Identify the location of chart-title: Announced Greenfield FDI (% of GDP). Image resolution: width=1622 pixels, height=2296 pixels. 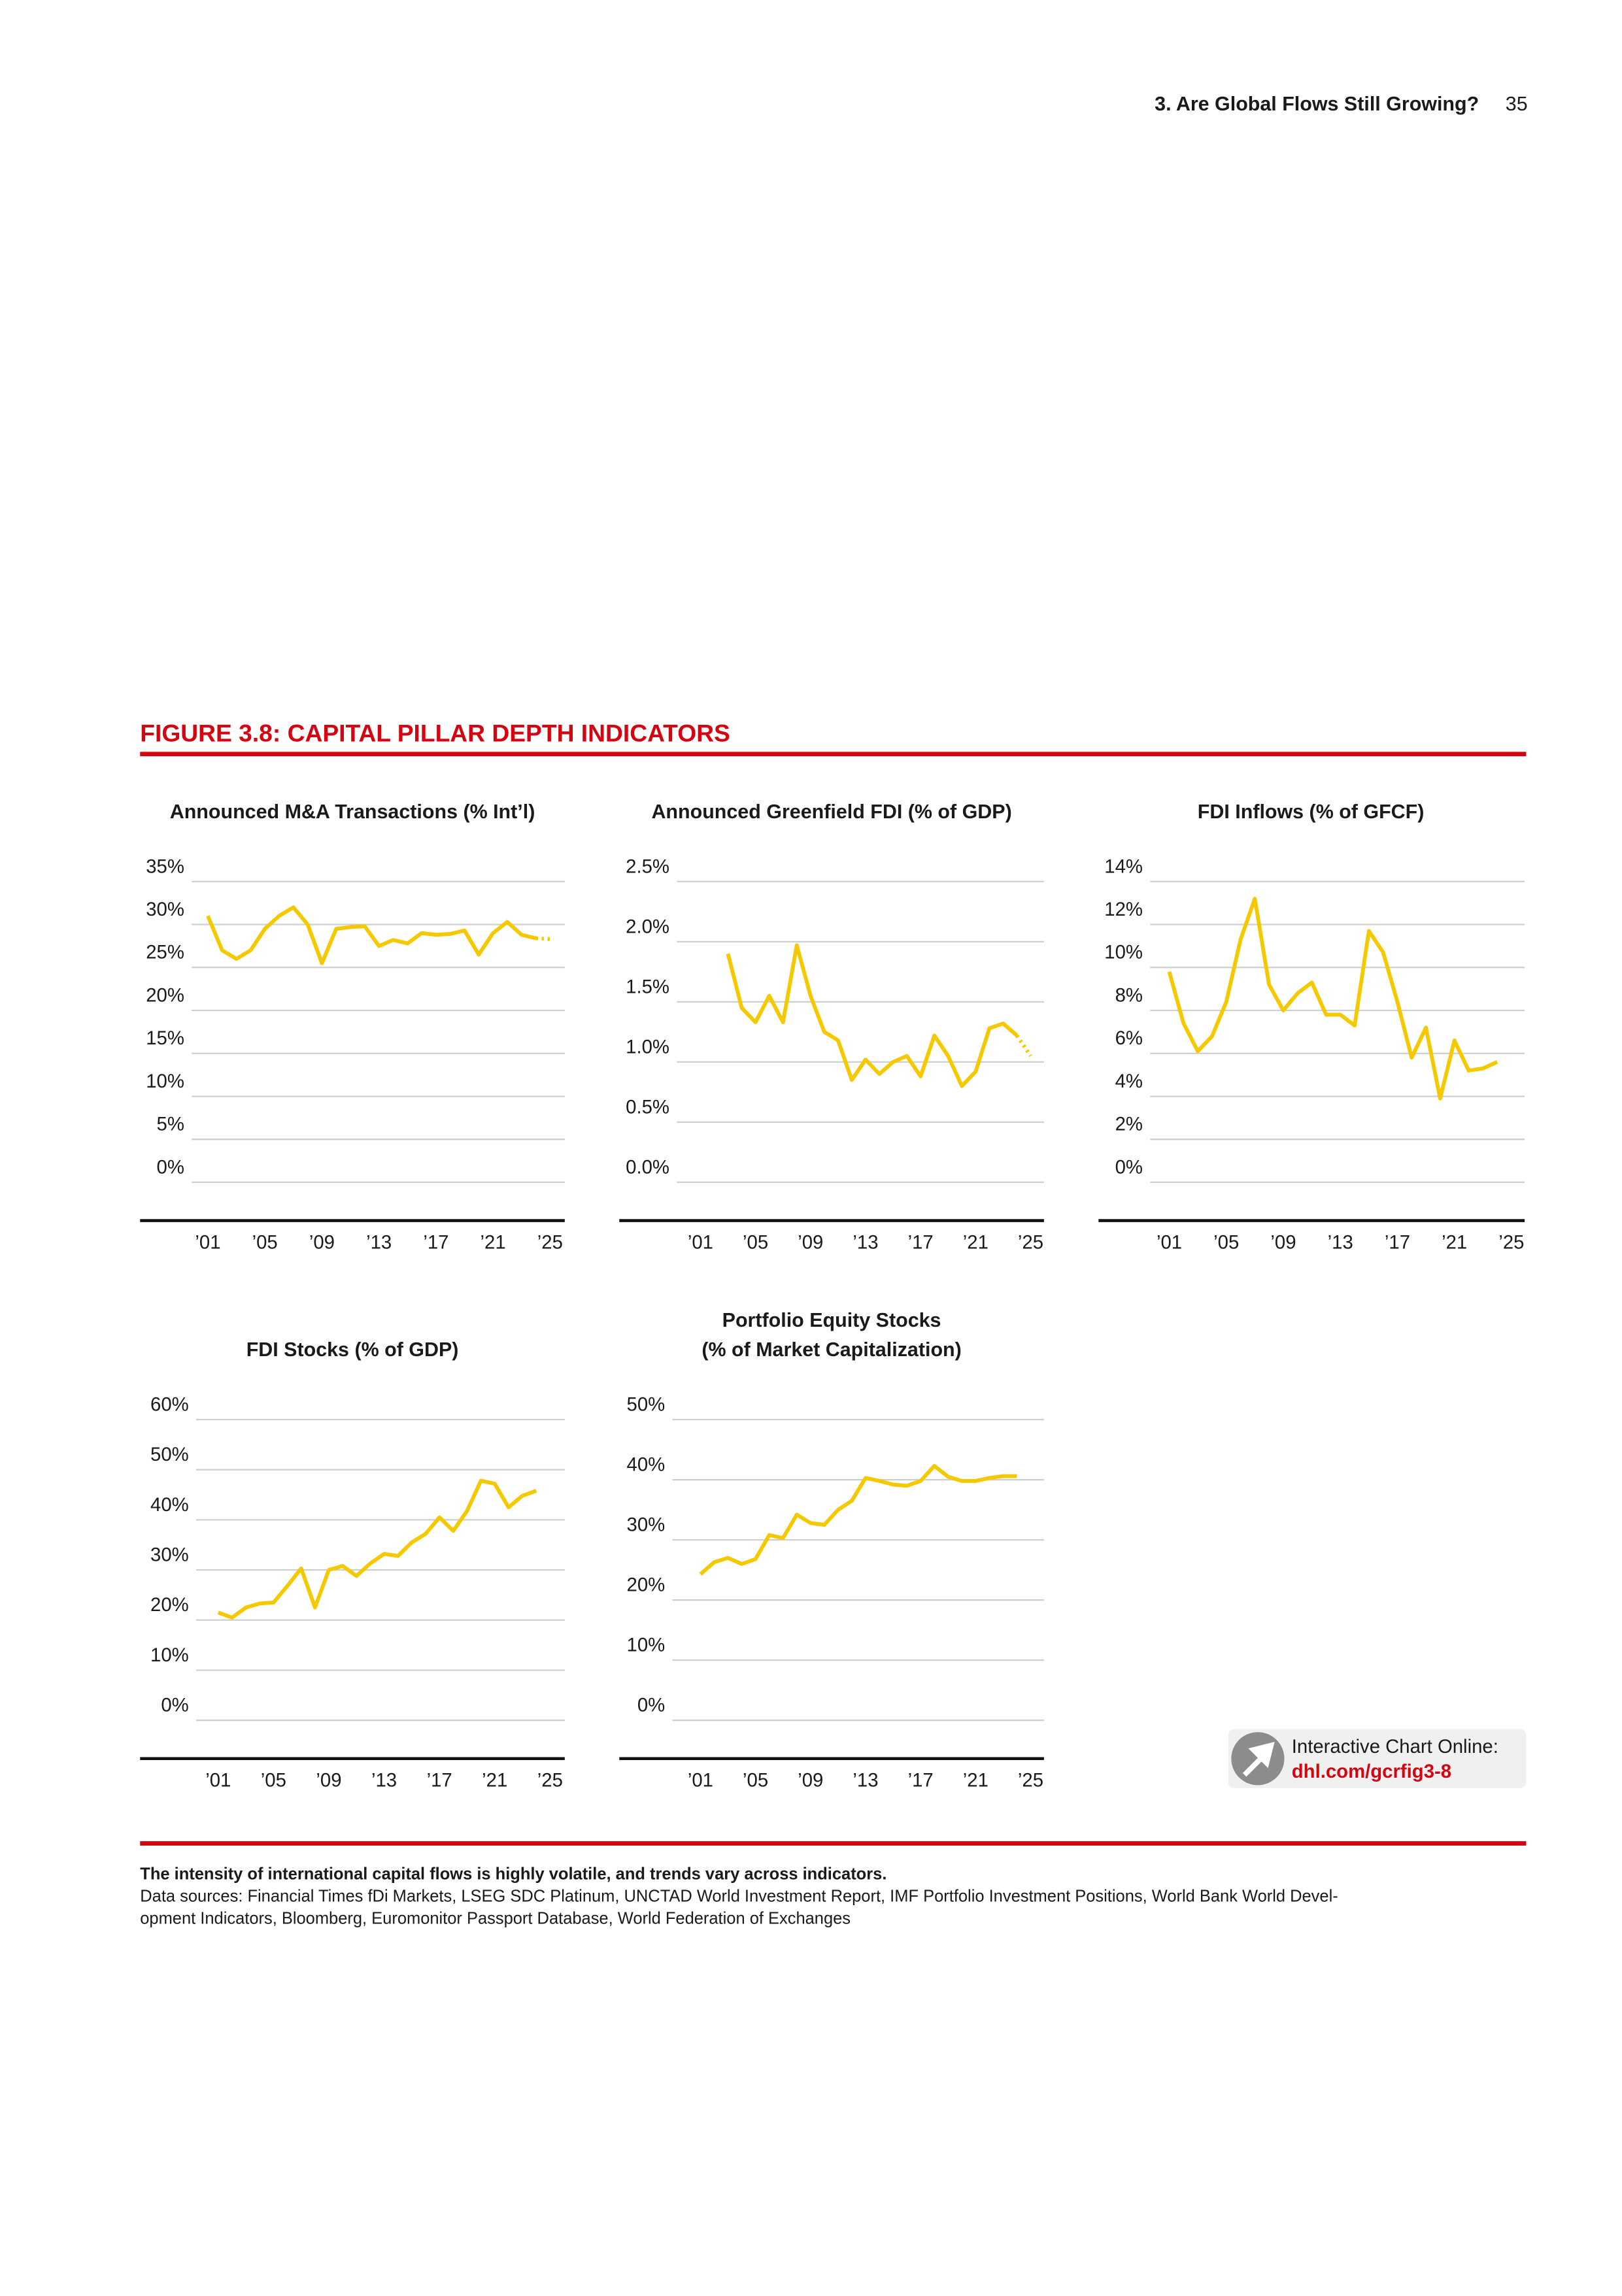
(831, 812).